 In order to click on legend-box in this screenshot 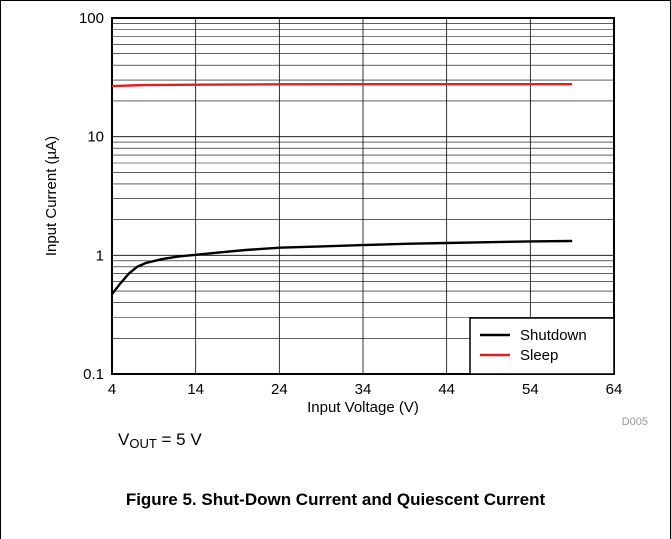, I will do `click(542, 346)`.